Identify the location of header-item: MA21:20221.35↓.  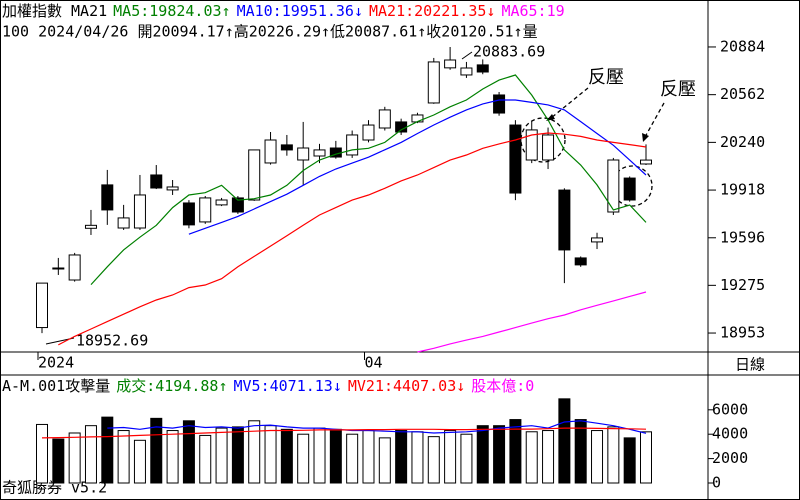
(432, 11).